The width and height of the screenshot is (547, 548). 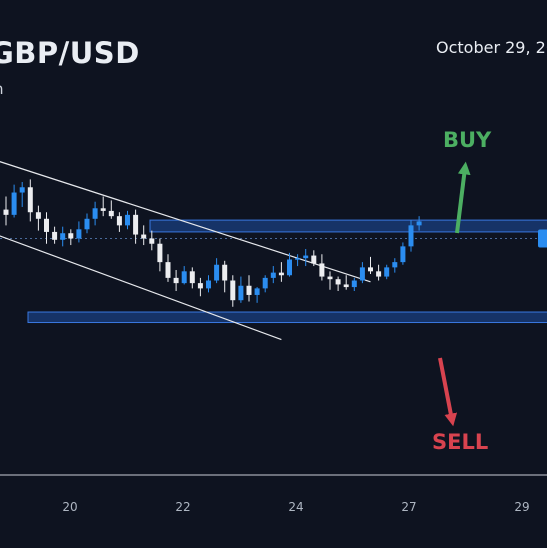 I want to click on date-label: October 29, 20, so click(x=491, y=47).